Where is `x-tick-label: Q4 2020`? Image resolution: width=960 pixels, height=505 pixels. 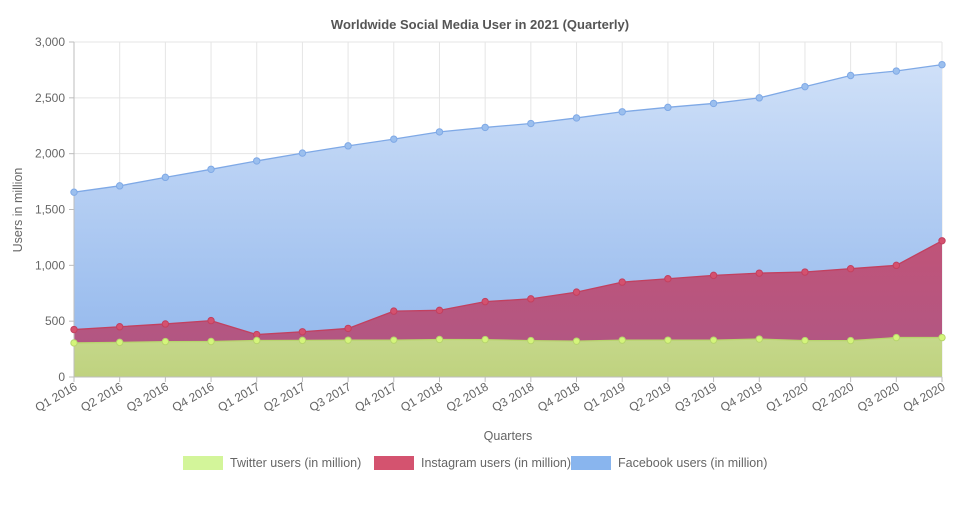
x-tick-label: Q4 2020 is located at coordinates (924, 396).